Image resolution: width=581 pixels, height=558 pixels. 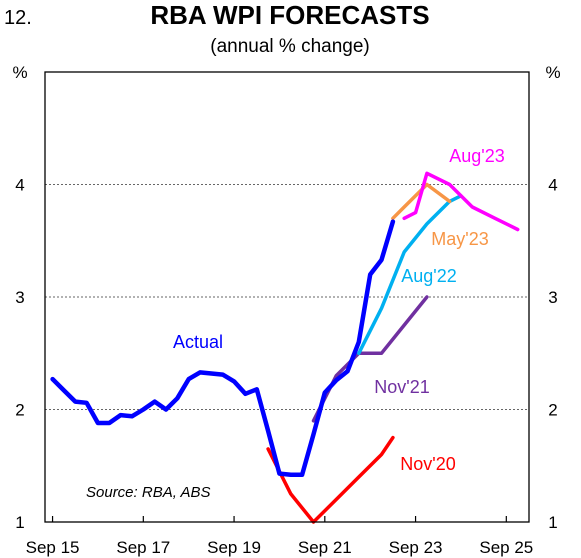 I want to click on y-tick-right-2: 3, so click(x=552, y=297).